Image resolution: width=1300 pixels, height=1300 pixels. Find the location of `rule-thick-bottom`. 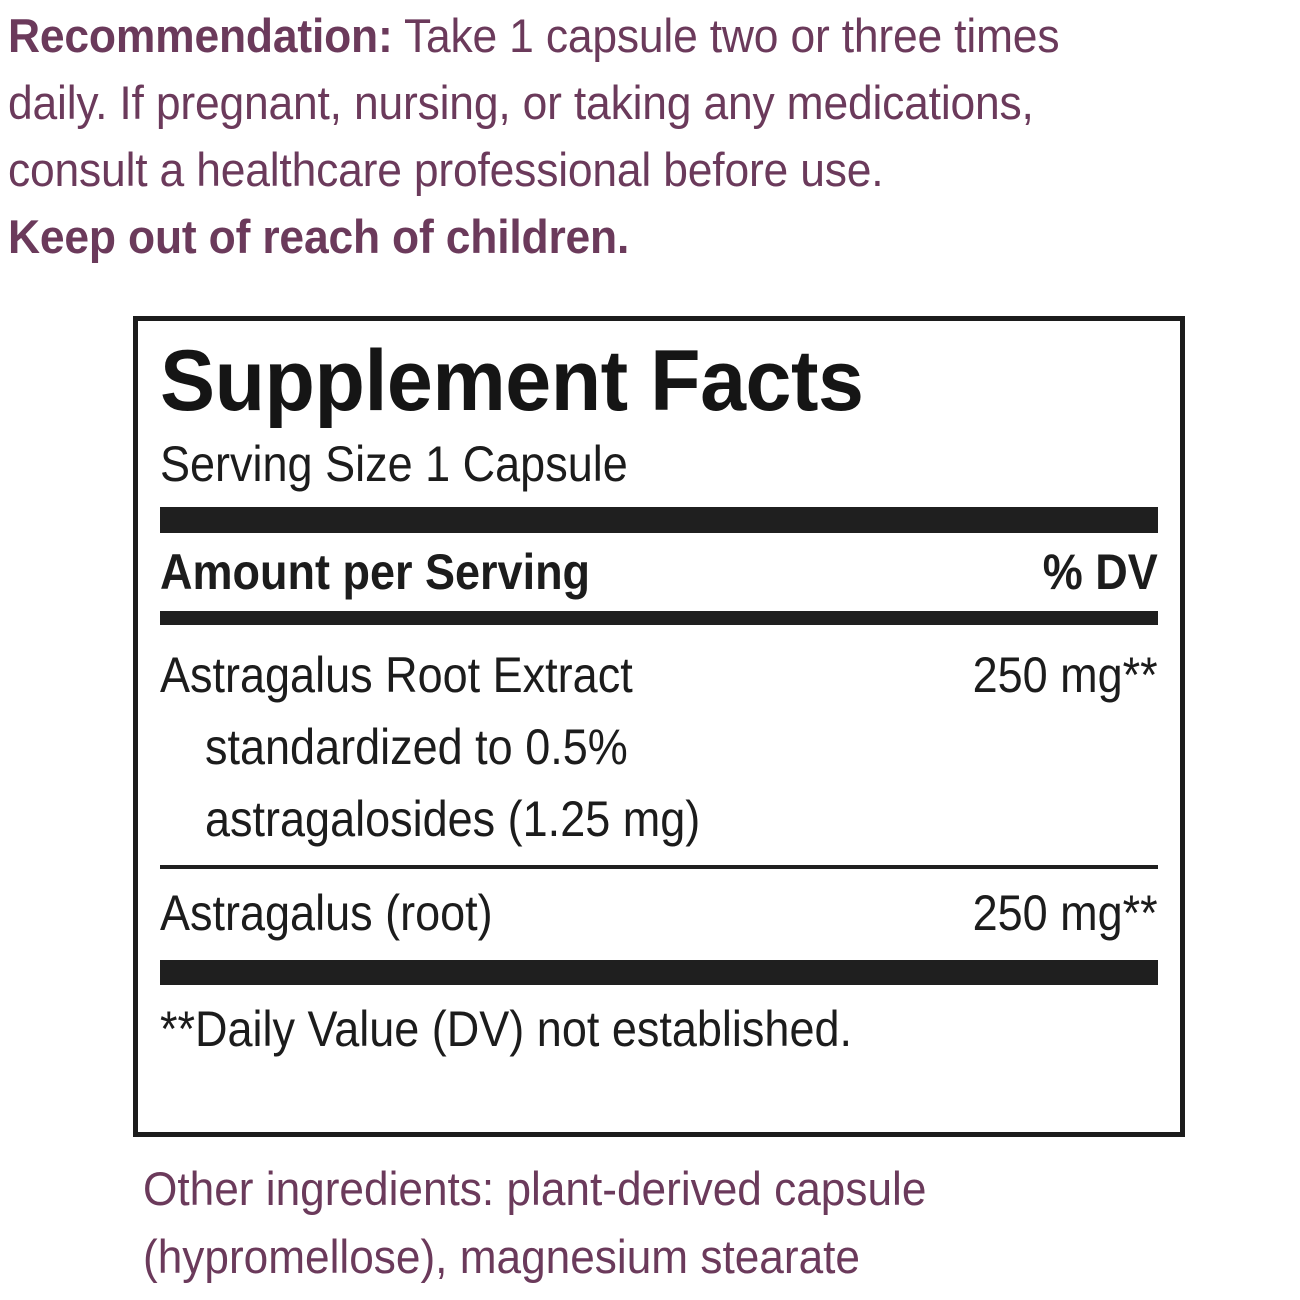

rule-thick-bottom is located at coordinates (659, 972).